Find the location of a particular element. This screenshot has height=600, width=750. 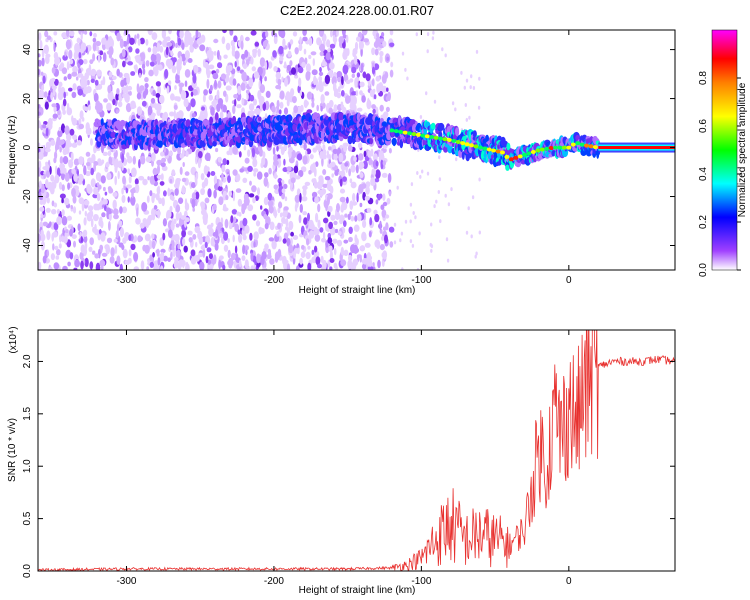

colorbar-tick-label: 0.4 is located at coordinates (703, 174).